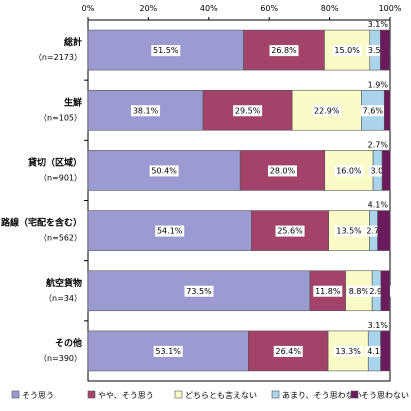 This screenshot has height=411, width=411. What do you see at coordinates (38, 395) in the screenshot?
I see `legend-label: そう思う` at bounding box center [38, 395].